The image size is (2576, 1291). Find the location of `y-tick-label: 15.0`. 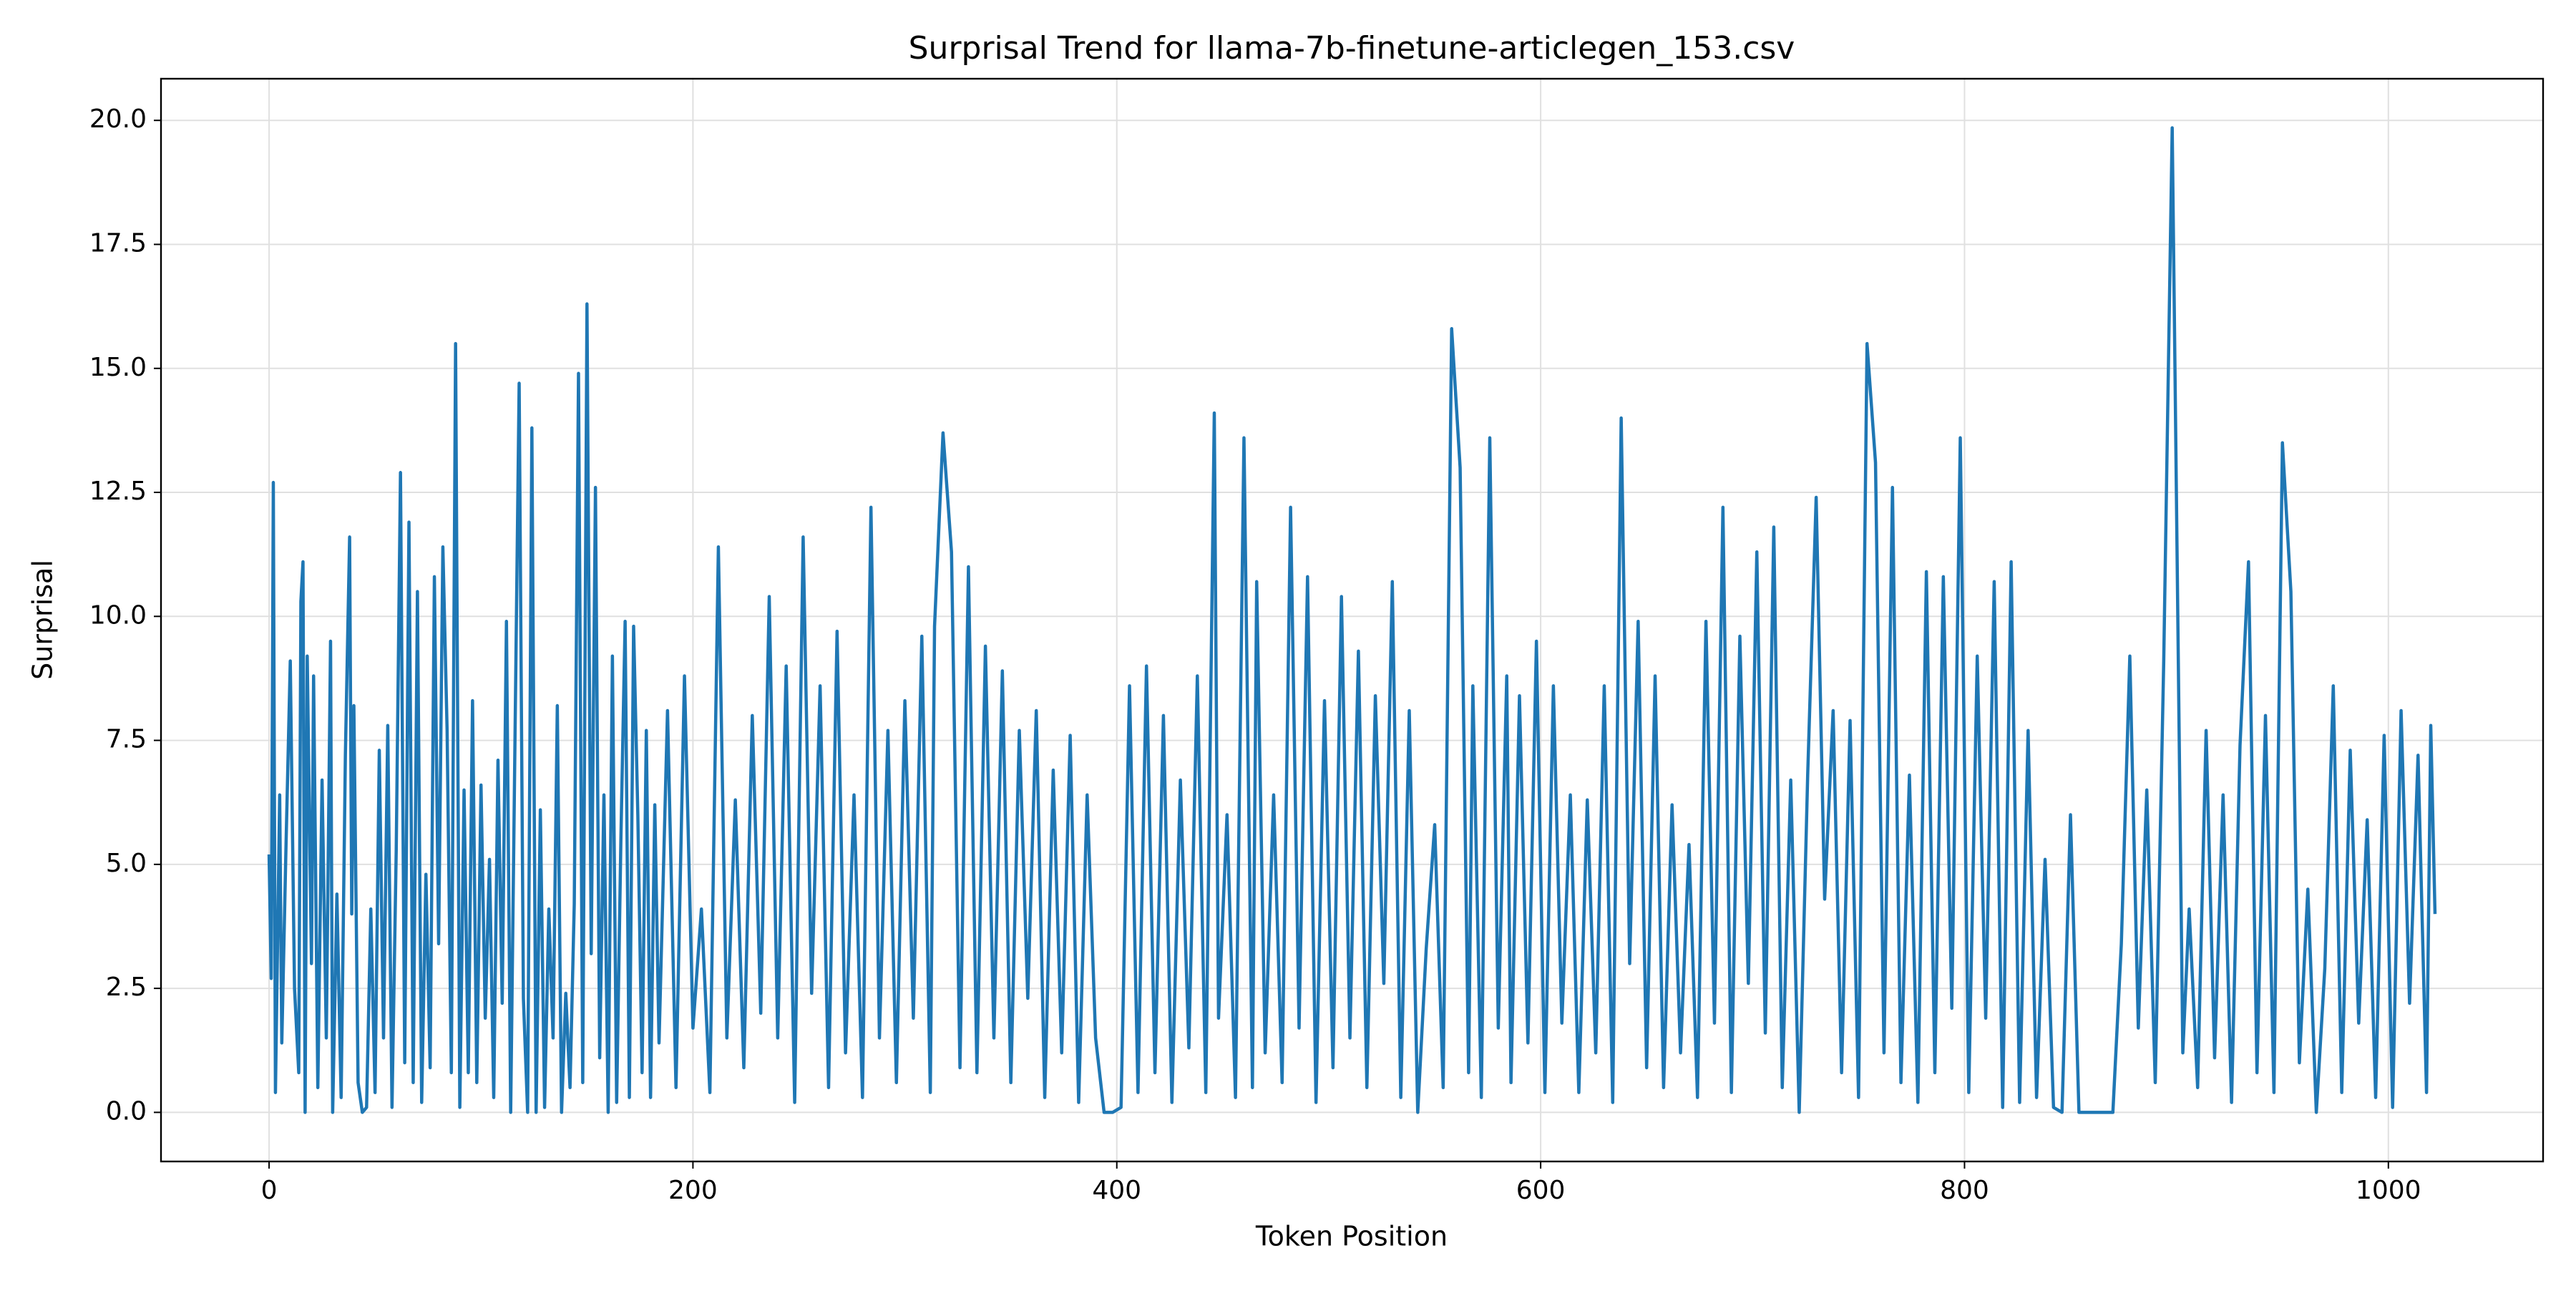

y-tick-label: 15.0 is located at coordinates (118, 367).